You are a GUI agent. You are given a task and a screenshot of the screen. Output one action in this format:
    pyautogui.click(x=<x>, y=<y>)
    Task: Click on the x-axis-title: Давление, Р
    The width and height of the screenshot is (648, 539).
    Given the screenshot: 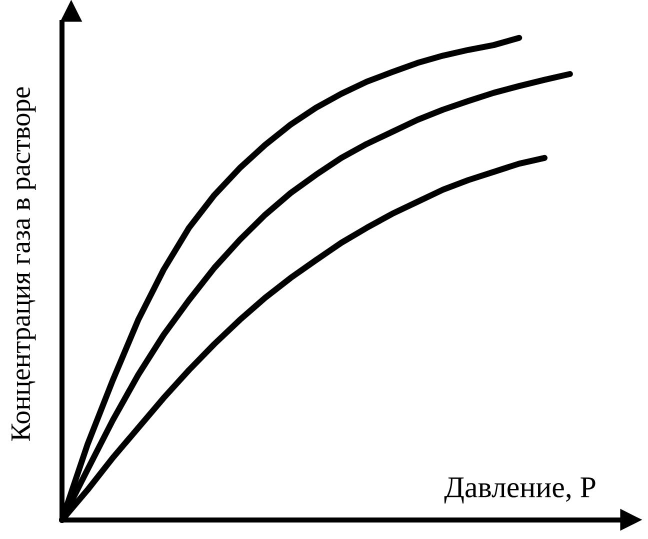 What is the action you would take?
    pyautogui.click(x=520, y=491)
    